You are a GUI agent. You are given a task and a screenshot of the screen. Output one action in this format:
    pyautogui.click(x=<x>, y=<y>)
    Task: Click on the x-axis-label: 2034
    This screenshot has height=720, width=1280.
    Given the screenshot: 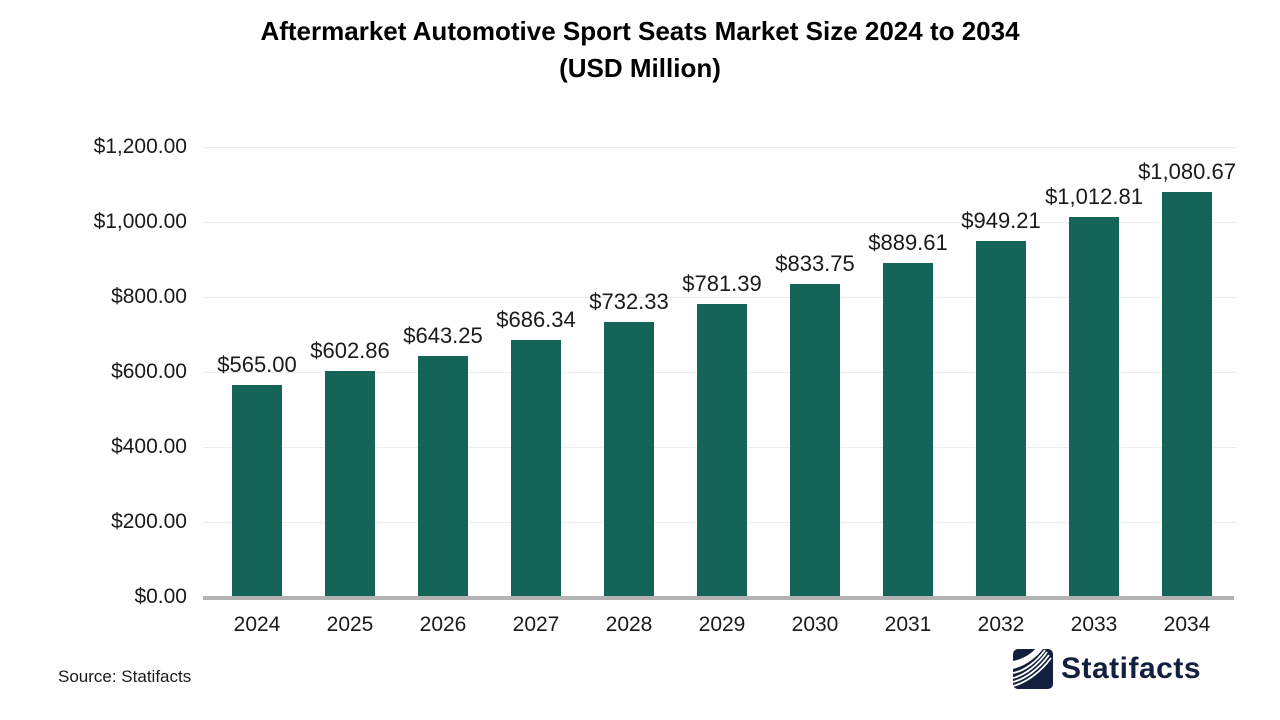 What is the action you would take?
    pyautogui.click(x=1187, y=624)
    